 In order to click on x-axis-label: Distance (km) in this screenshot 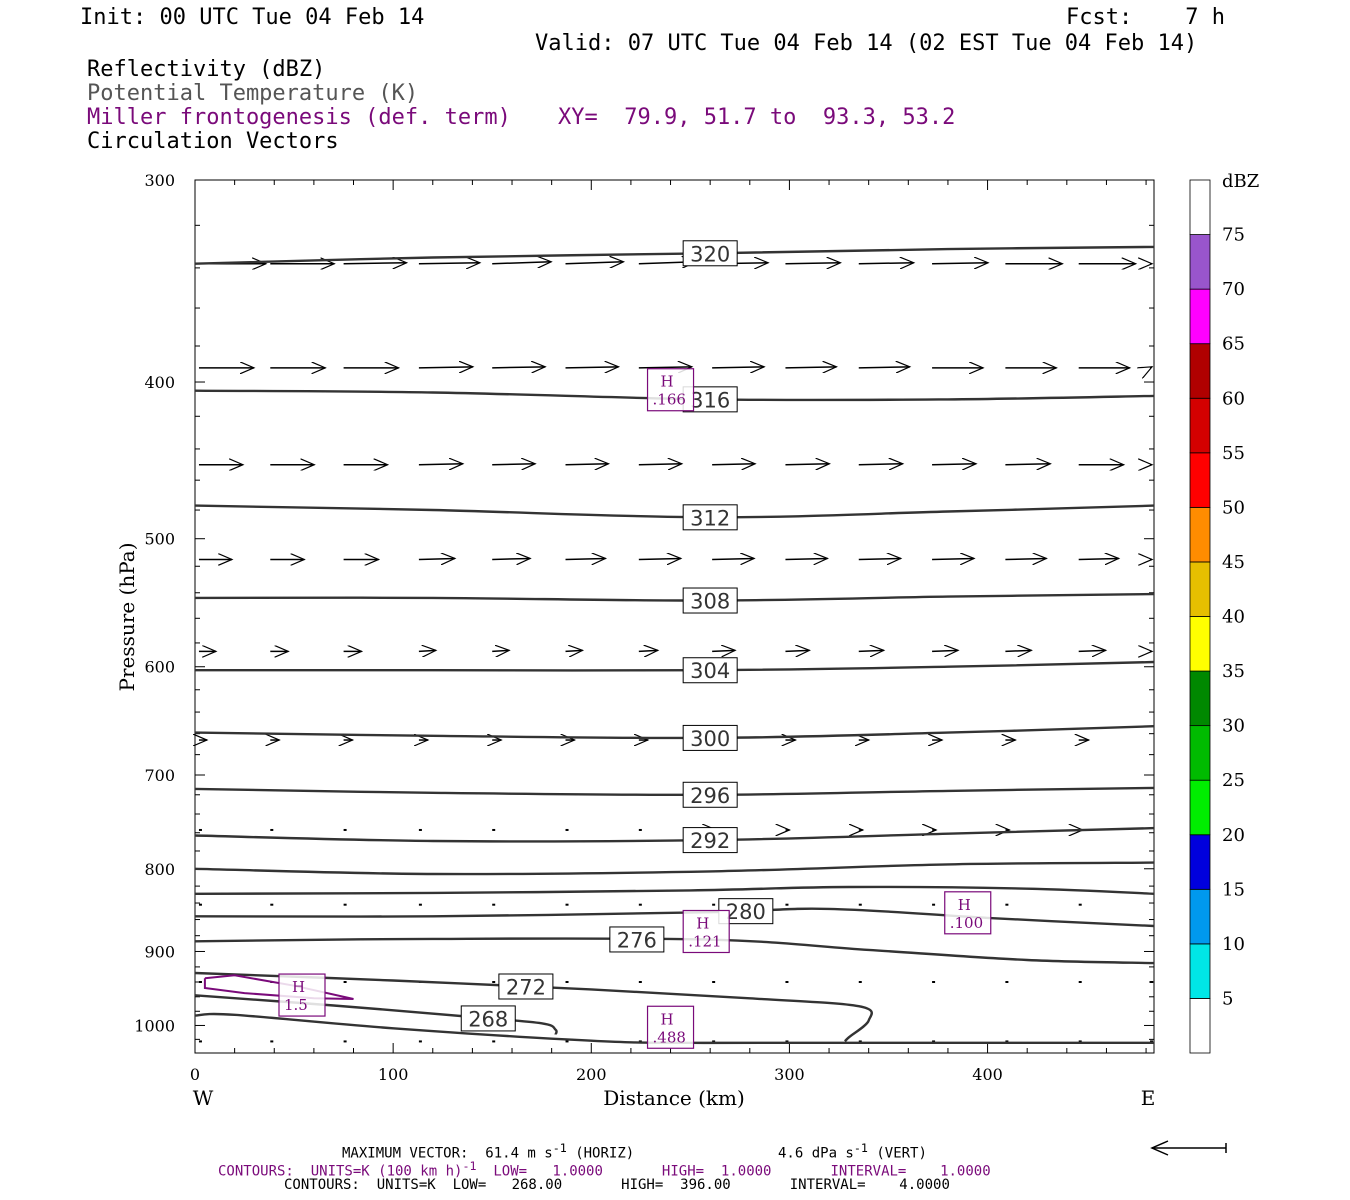, I will do `click(674, 1098)`.